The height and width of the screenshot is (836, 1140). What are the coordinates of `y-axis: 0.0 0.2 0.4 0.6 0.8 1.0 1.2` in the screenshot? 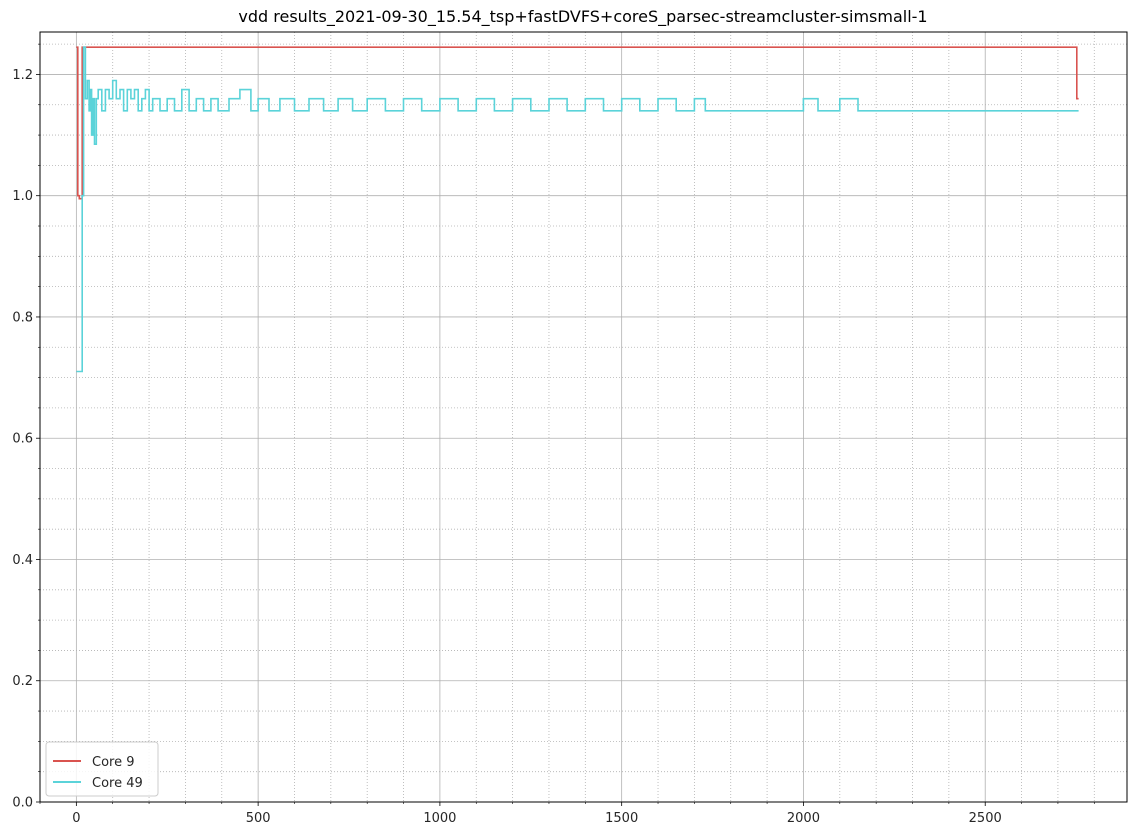 It's located at (26, 427).